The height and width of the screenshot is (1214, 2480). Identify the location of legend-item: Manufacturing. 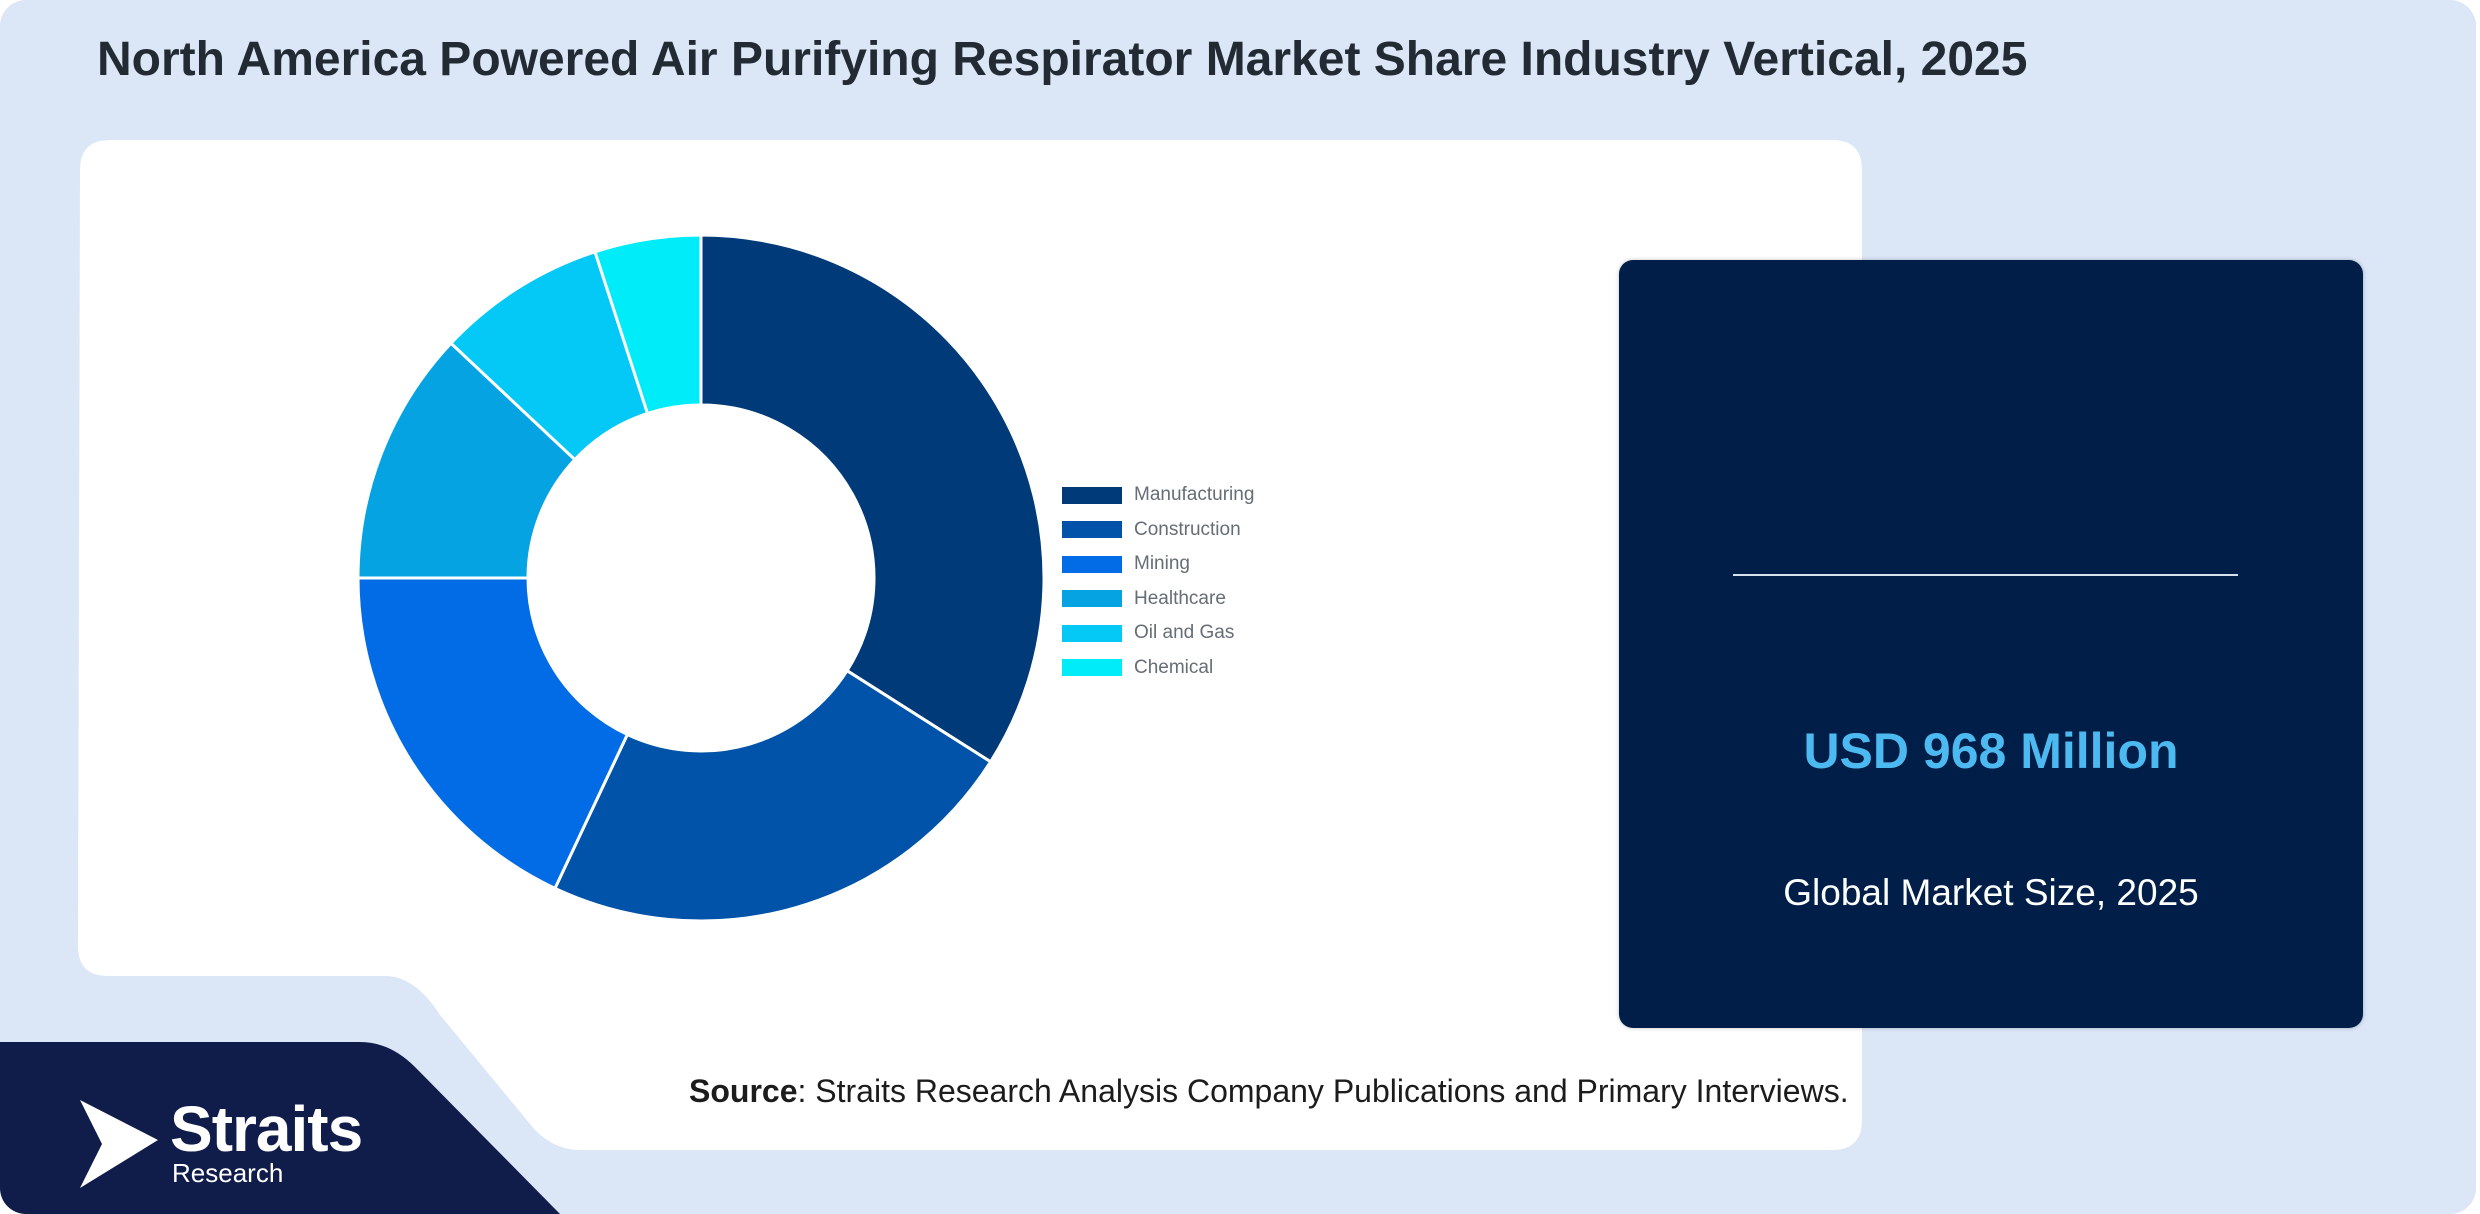
(1158, 495).